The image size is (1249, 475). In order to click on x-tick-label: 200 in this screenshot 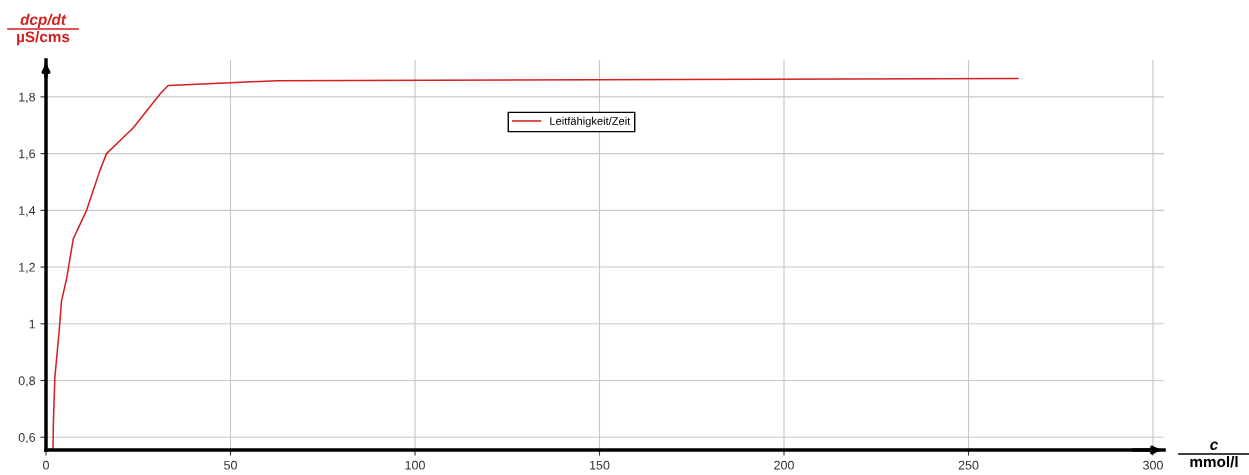, I will do `click(784, 465)`.